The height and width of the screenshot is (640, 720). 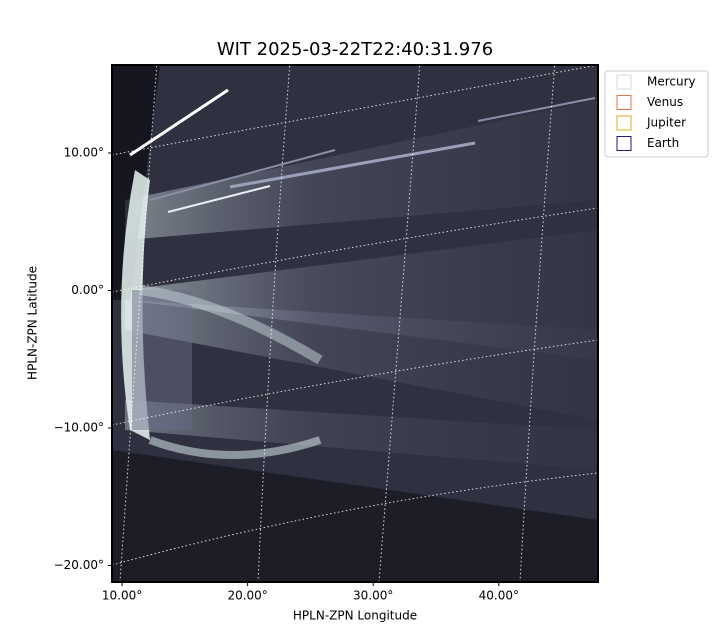 What do you see at coordinates (499, 596) in the screenshot?
I see `x-tick-label: 40.00°` at bounding box center [499, 596].